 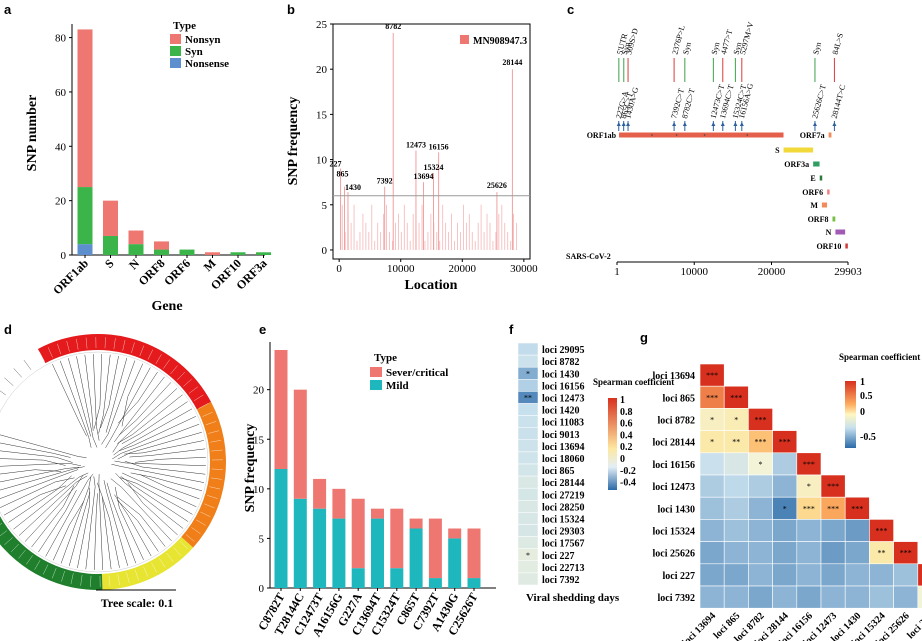 I want to click on genome-upper-label: Syn, so click(x=626, y=48).